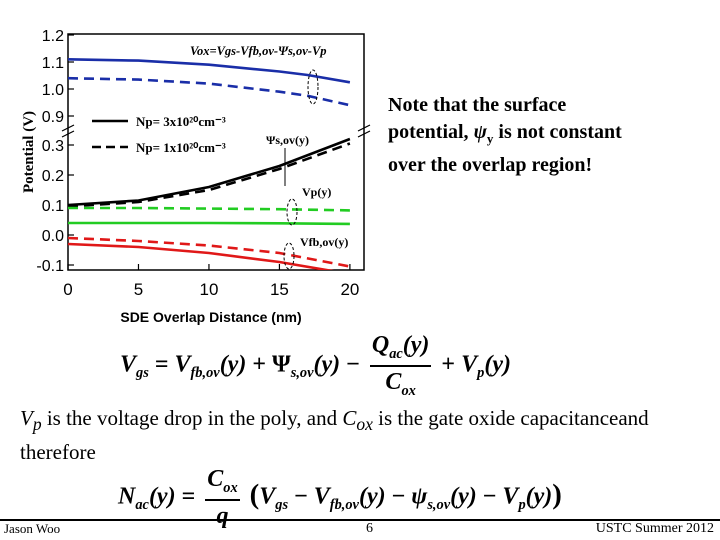 This screenshot has width=720, height=540. I want to click on eq1-q: Q, so click(380, 345).